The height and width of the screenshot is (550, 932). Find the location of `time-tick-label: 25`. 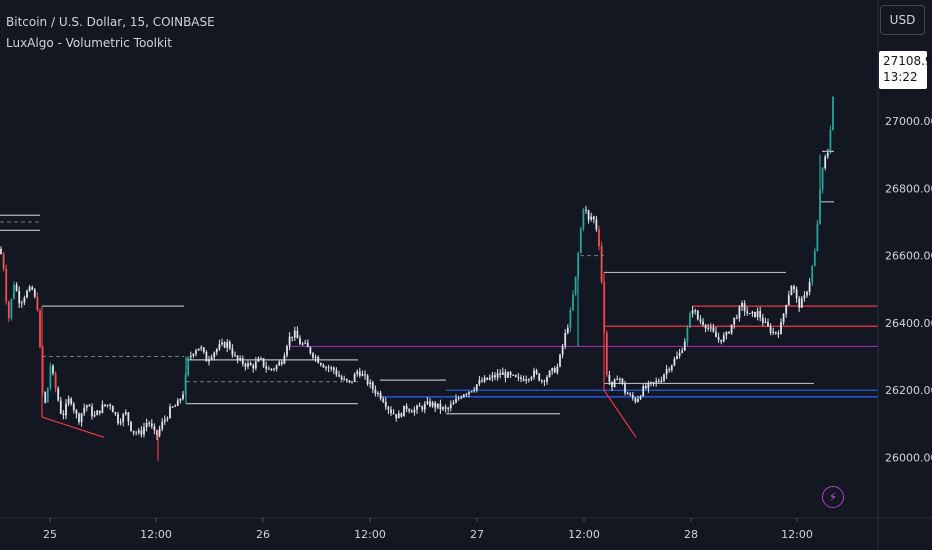

time-tick-label: 25 is located at coordinates (50, 534).